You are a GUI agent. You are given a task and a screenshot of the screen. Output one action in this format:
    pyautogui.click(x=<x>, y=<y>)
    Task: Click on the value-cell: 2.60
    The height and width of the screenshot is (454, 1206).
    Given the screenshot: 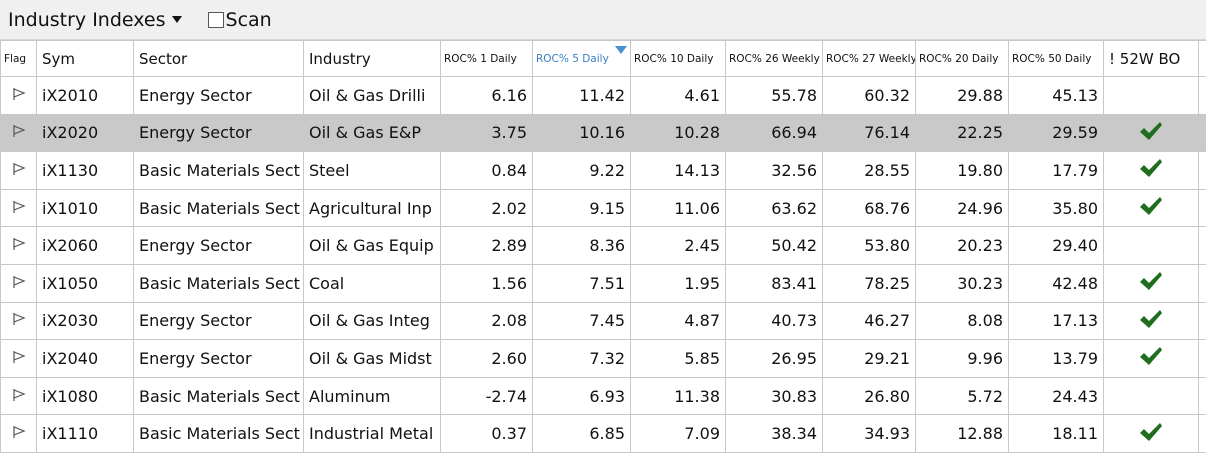 What is the action you would take?
    pyautogui.click(x=486, y=358)
    